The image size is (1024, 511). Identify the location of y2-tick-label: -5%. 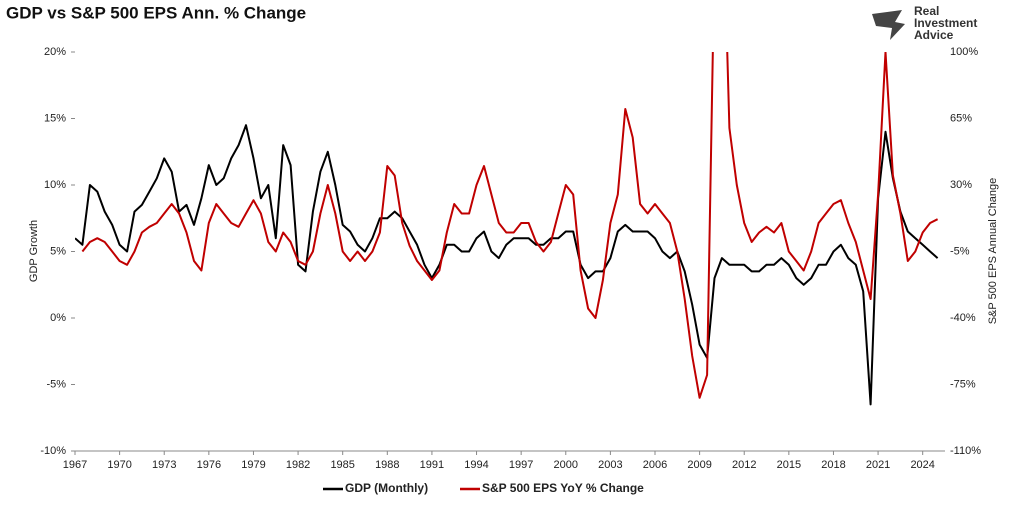
(960, 251).